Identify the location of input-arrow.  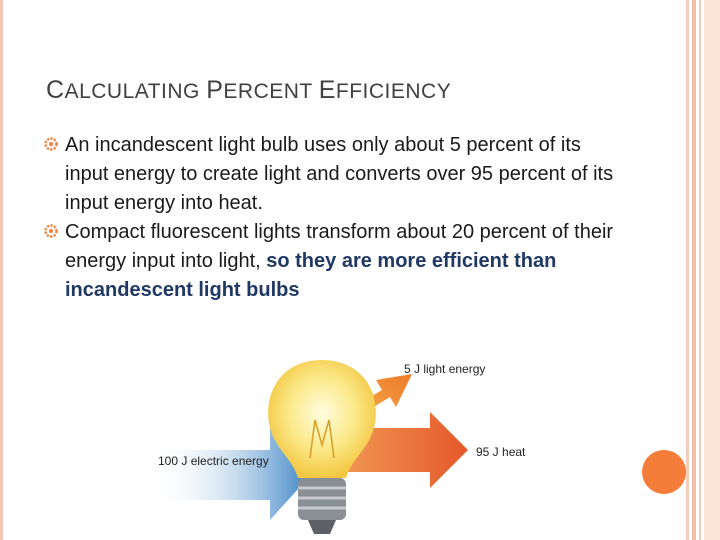
(229, 474).